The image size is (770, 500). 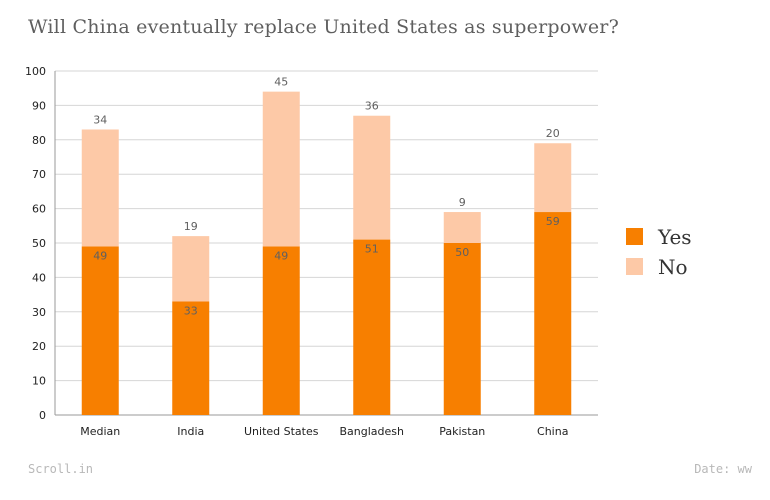 What do you see at coordinates (100, 119) in the screenshot?
I see `data-label: 34` at bounding box center [100, 119].